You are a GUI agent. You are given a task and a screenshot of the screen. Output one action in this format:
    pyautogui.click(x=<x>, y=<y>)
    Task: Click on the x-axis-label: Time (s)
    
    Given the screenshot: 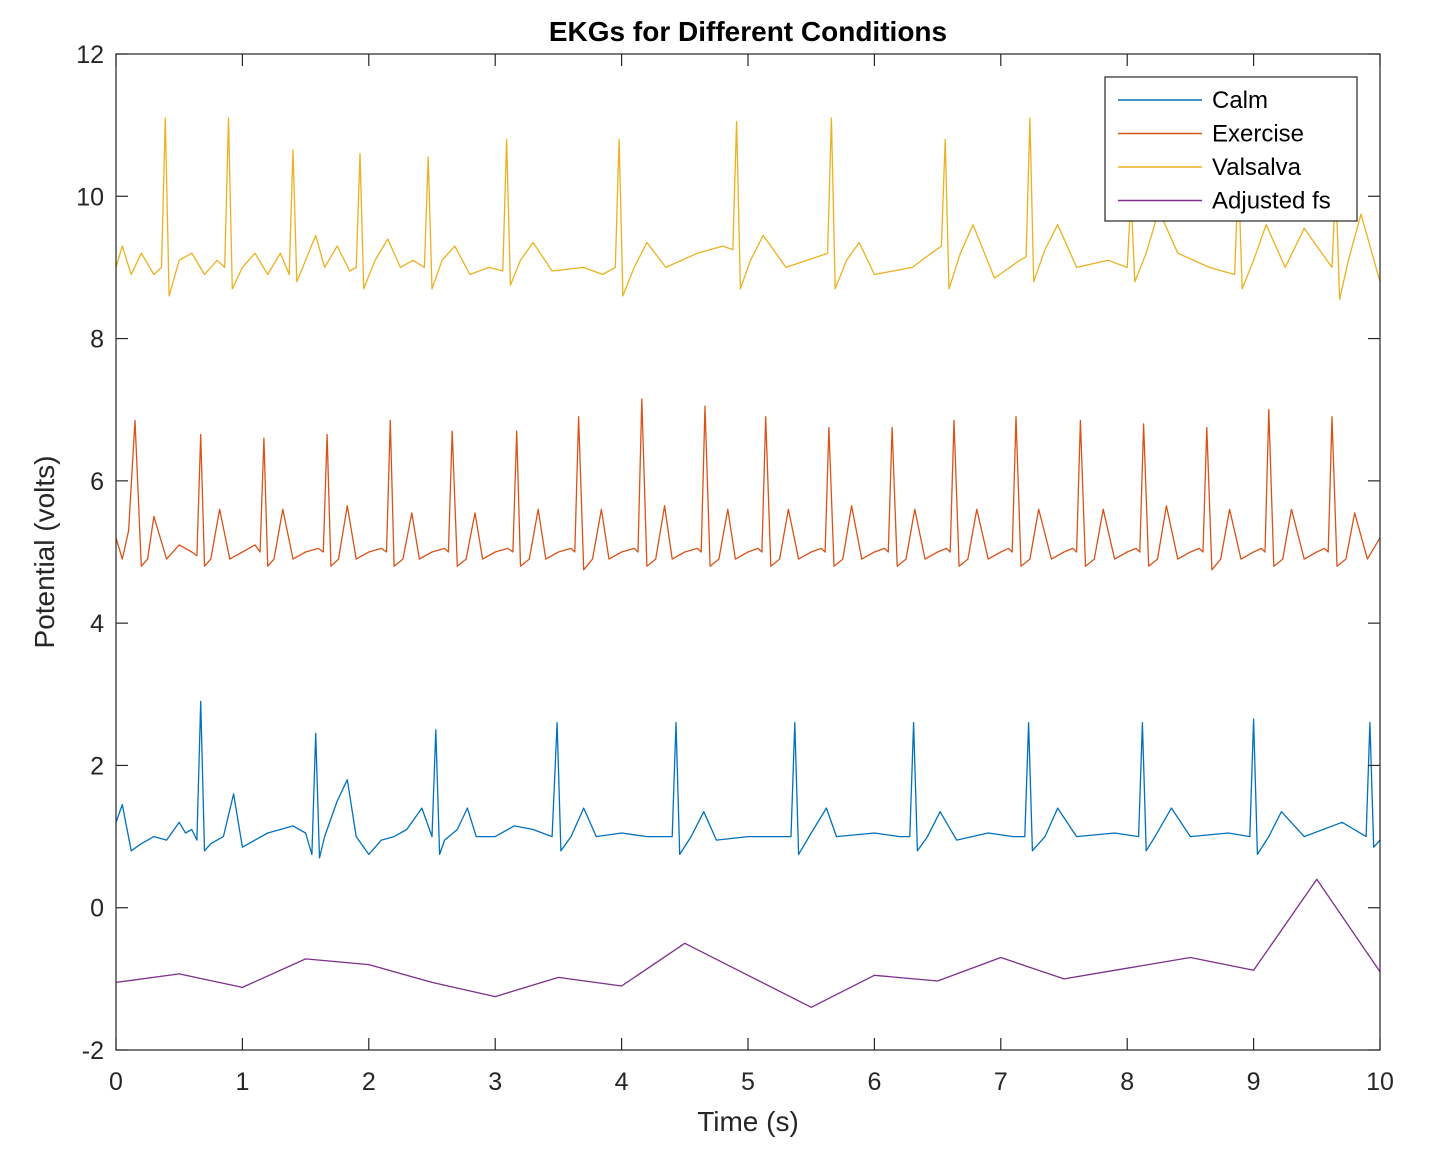 What is the action you would take?
    pyautogui.click(x=748, y=1121)
    